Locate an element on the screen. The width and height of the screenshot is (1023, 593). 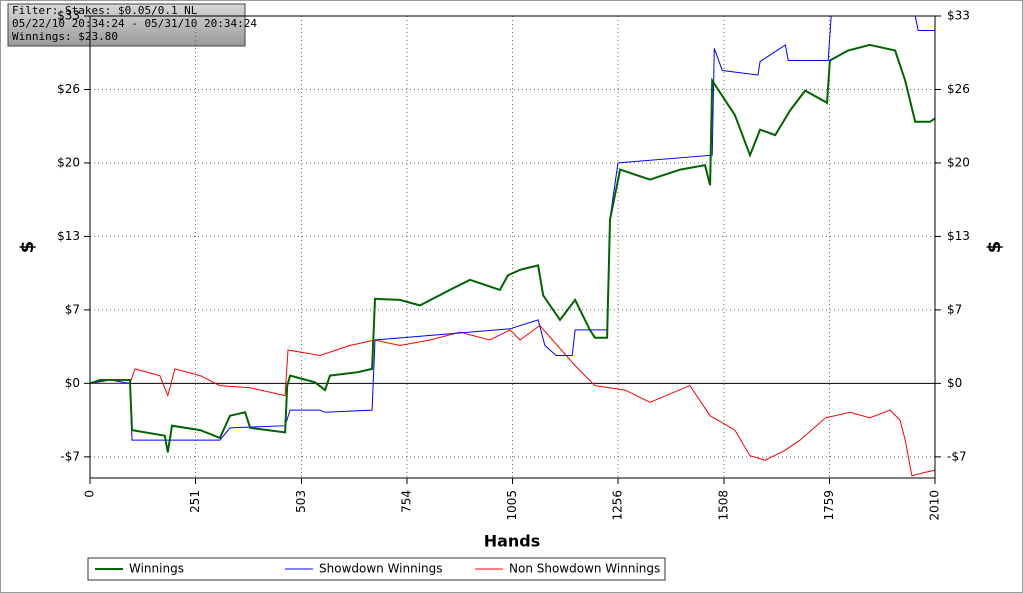
y-axis-label: $ is located at coordinates (27, 247).